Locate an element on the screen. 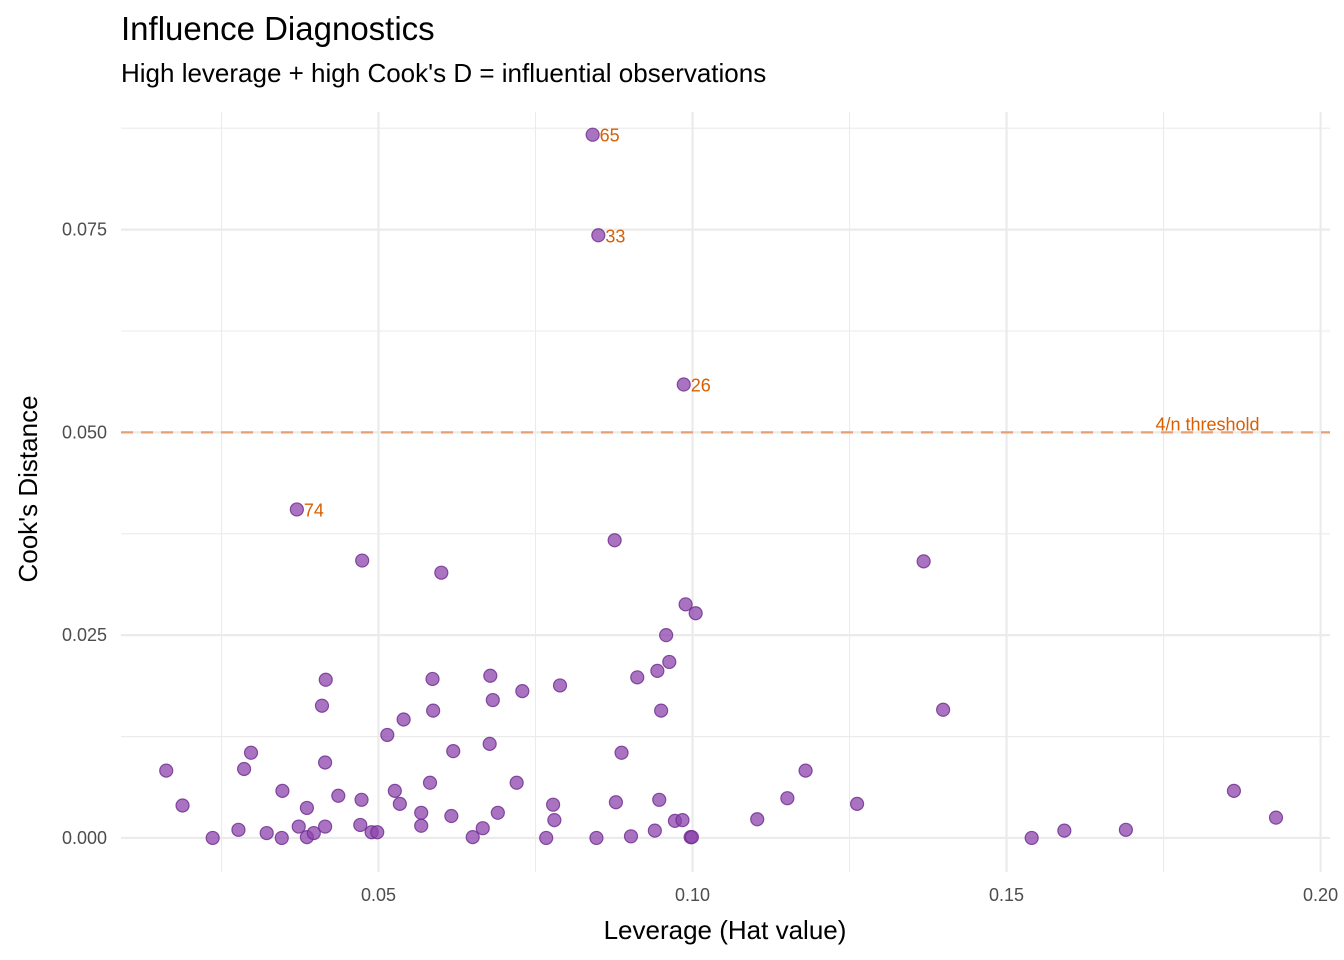 This screenshot has height=960, width=1344. y-tick-label: 0.050 is located at coordinates (84, 432).